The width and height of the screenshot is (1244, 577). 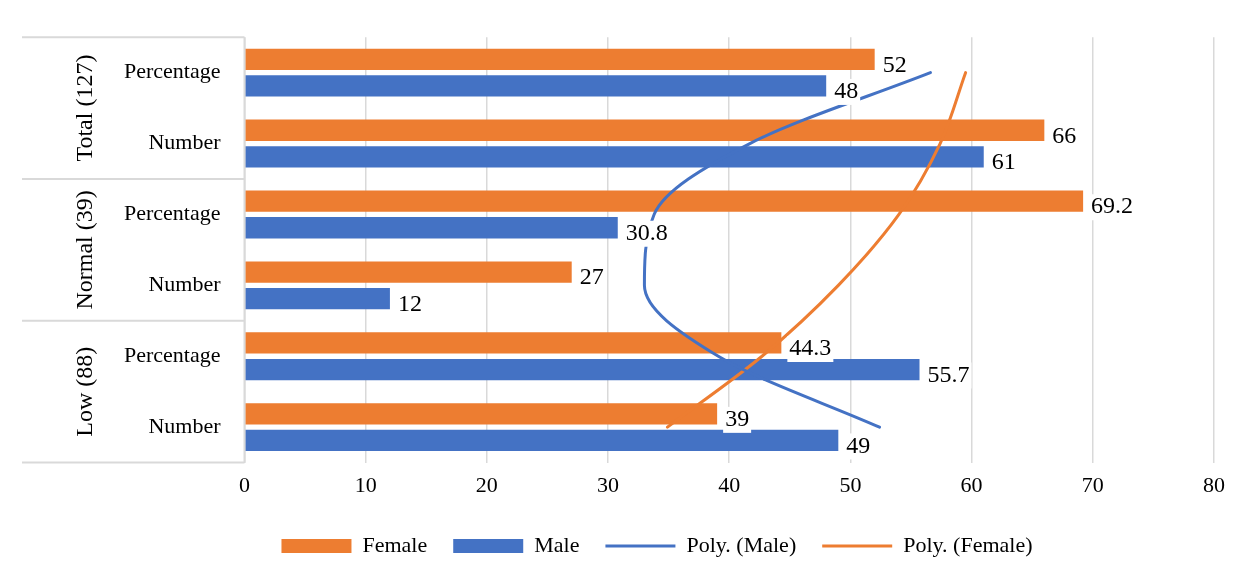 What do you see at coordinates (365, 484) in the screenshot?
I see `x-tick-label: 10` at bounding box center [365, 484].